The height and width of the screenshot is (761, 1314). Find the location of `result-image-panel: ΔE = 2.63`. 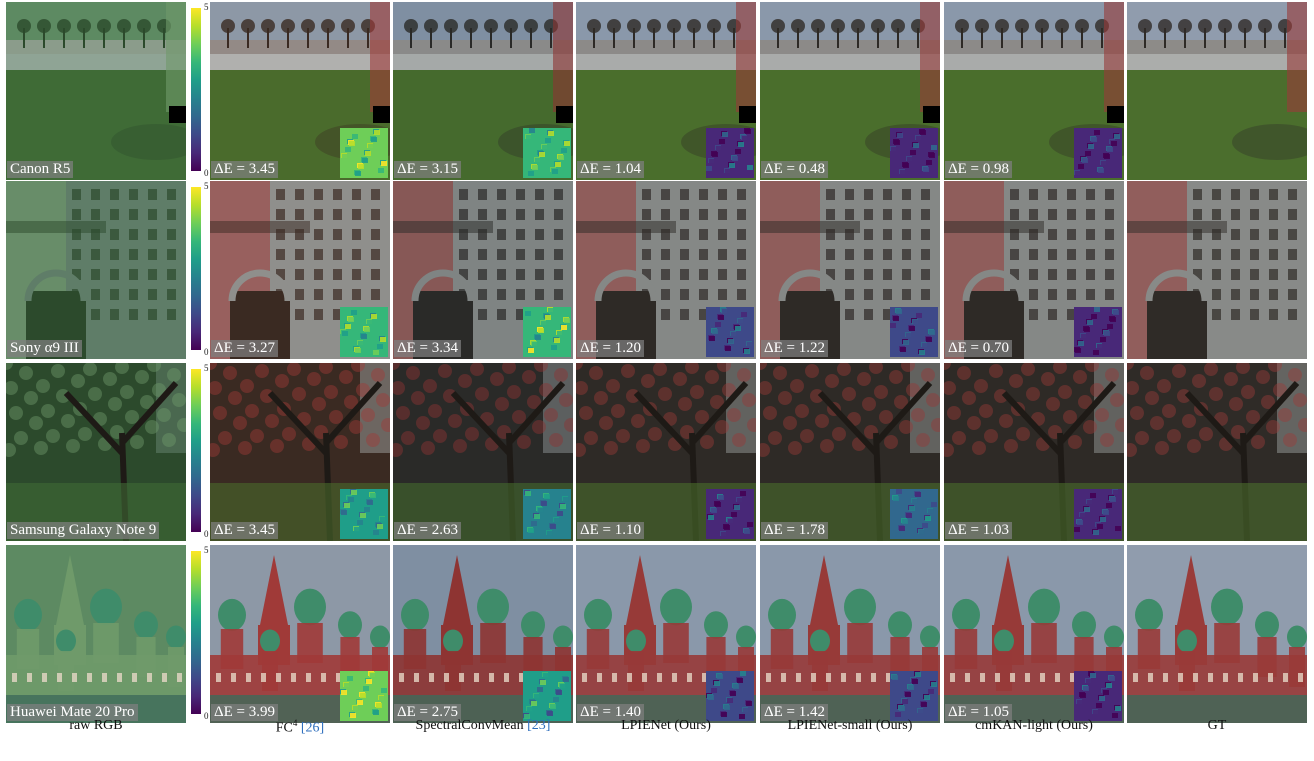

result-image-panel: ΔE = 2.63 is located at coordinates (483, 452).